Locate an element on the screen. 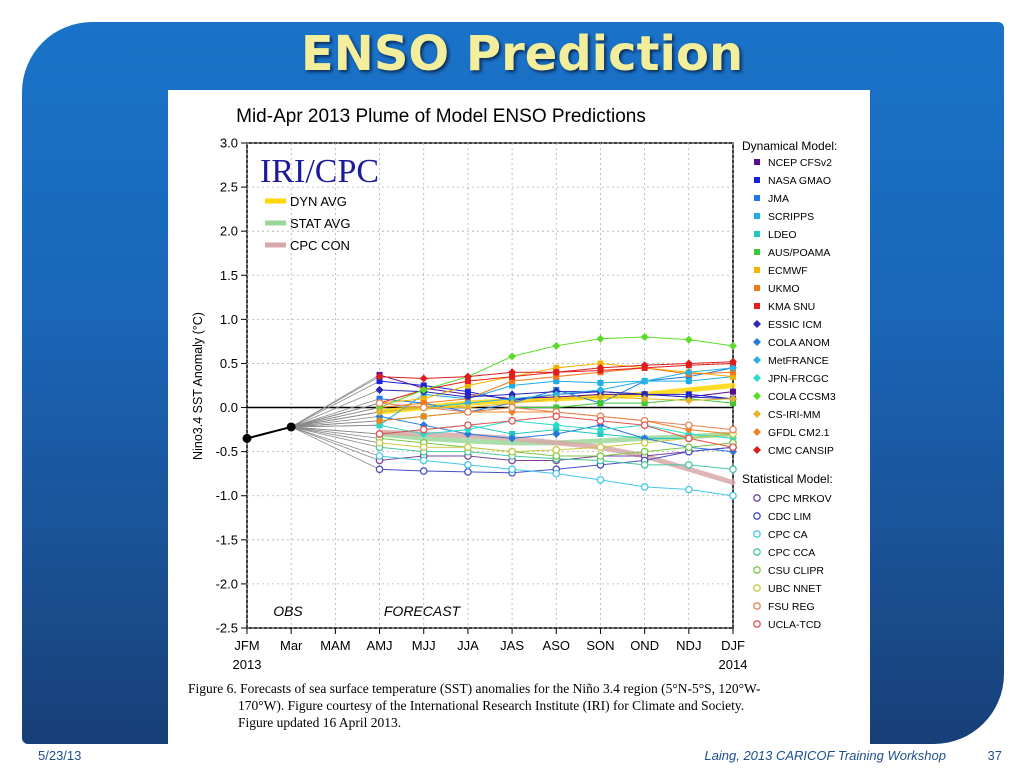 This screenshot has width=1024, height=768. x-tick-label: NDJ is located at coordinates (688, 645).